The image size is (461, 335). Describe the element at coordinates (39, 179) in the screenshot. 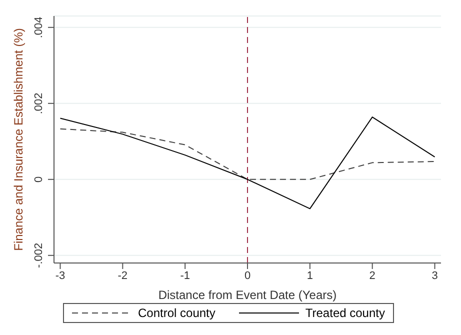

I see `y-tick-label: 0` at that location.